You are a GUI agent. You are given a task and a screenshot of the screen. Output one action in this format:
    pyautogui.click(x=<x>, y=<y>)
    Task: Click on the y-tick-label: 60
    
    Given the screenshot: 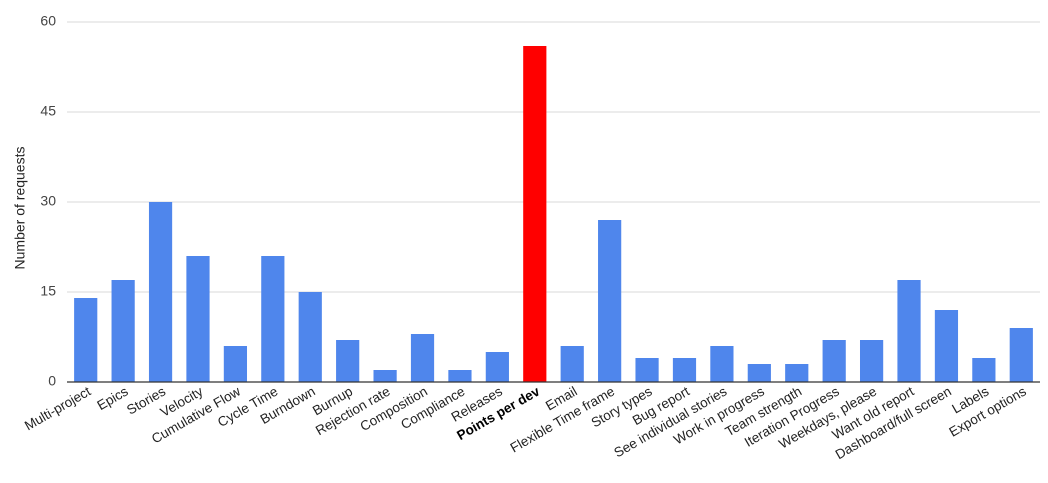 What is the action you would take?
    pyautogui.click(x=48, y=21)
    